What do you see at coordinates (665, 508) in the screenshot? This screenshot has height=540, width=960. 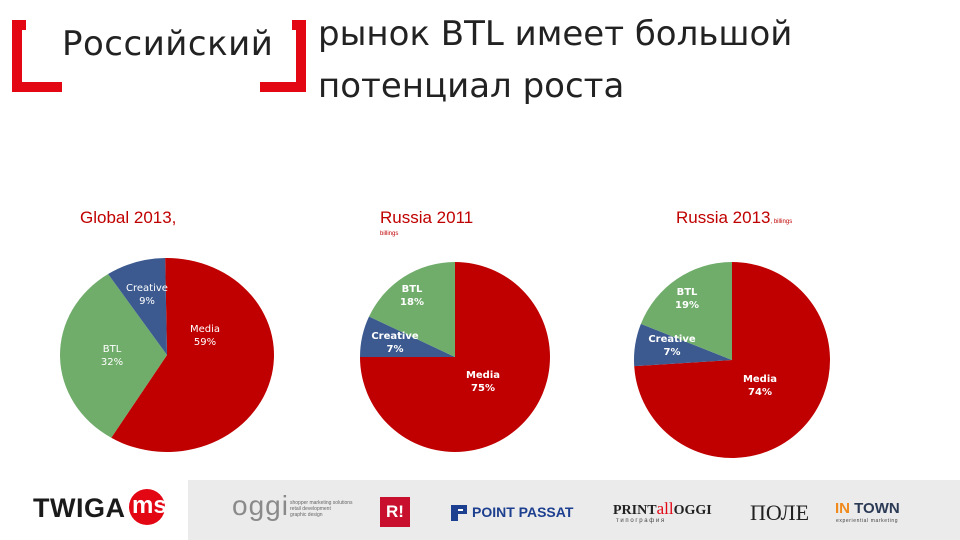 I see `printalloggi-all: all` at bounding box center [665, 508].